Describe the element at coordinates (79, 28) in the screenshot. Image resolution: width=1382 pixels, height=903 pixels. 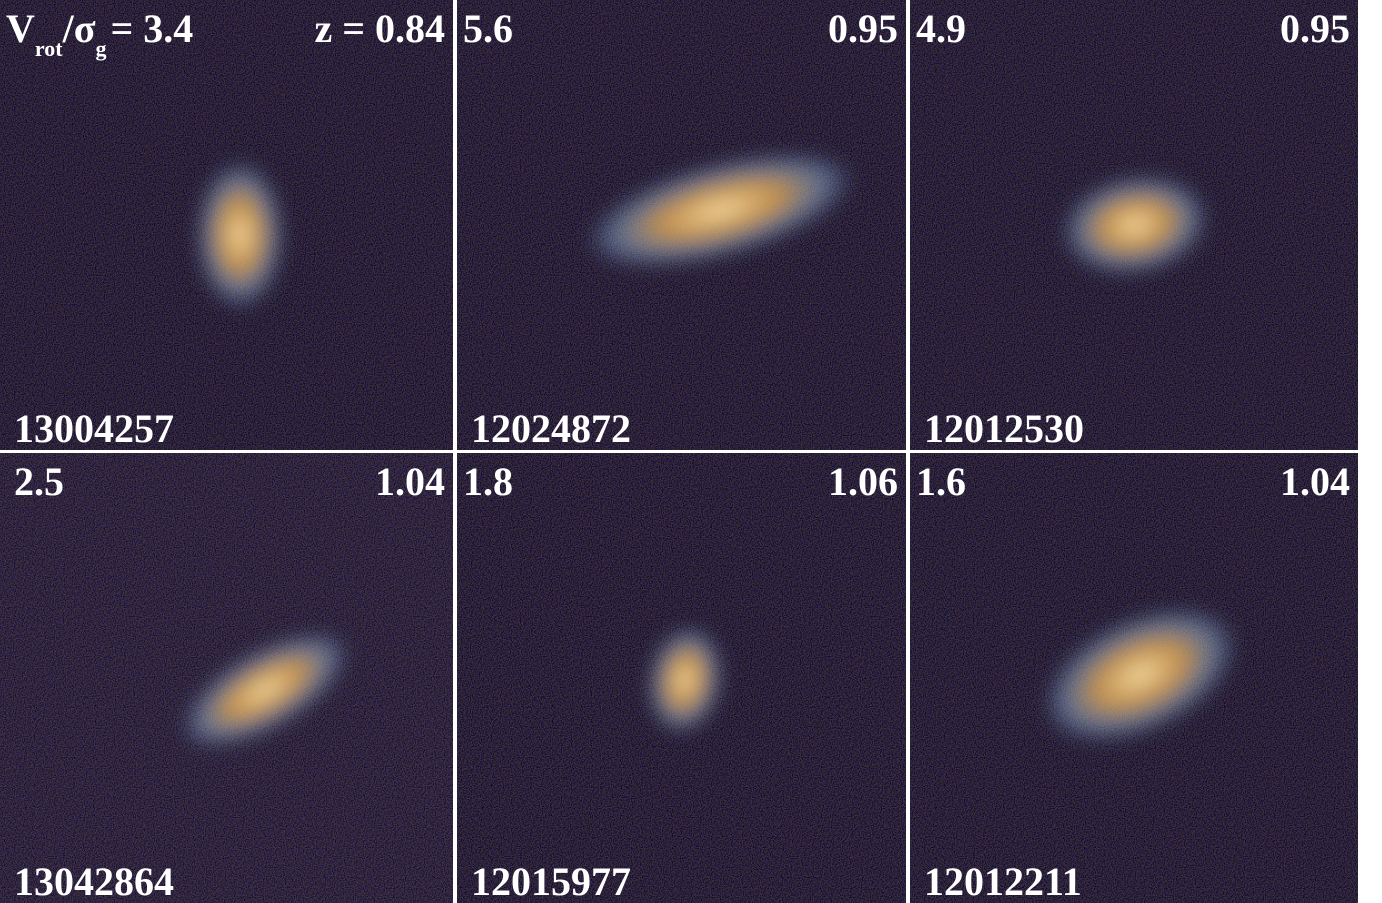
I see `ratio-label-part: /σ` at that location.